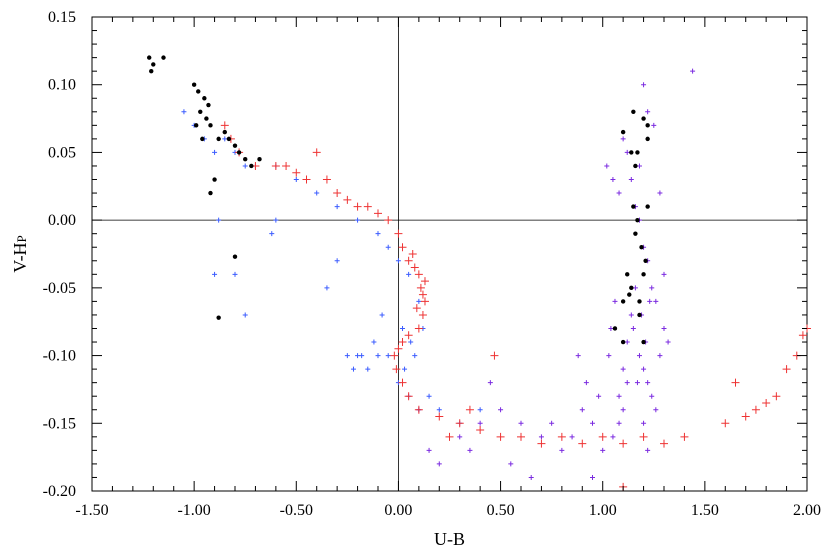 This screenshot has height=549, width=830. What do you see at coordinates (62, 85) in the screenshot?
I see `y-tick-label: 0.10` at bounding box center [62, 85].